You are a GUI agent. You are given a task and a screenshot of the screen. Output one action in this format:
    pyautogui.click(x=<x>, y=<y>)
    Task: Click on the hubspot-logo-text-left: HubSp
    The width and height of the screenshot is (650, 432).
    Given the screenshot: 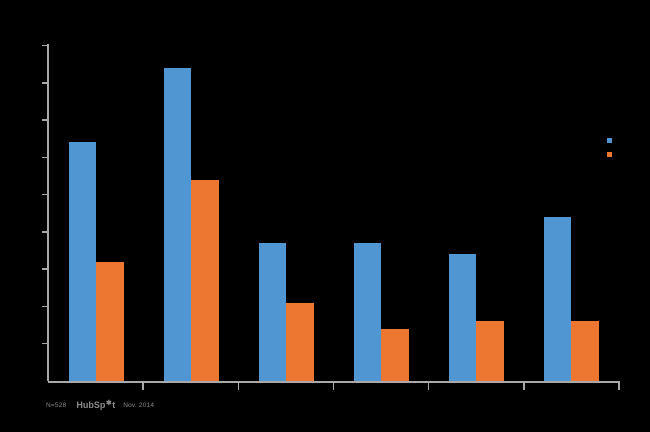 What is the action you would take?
    pyautogui.click(x=91, y=405)
    